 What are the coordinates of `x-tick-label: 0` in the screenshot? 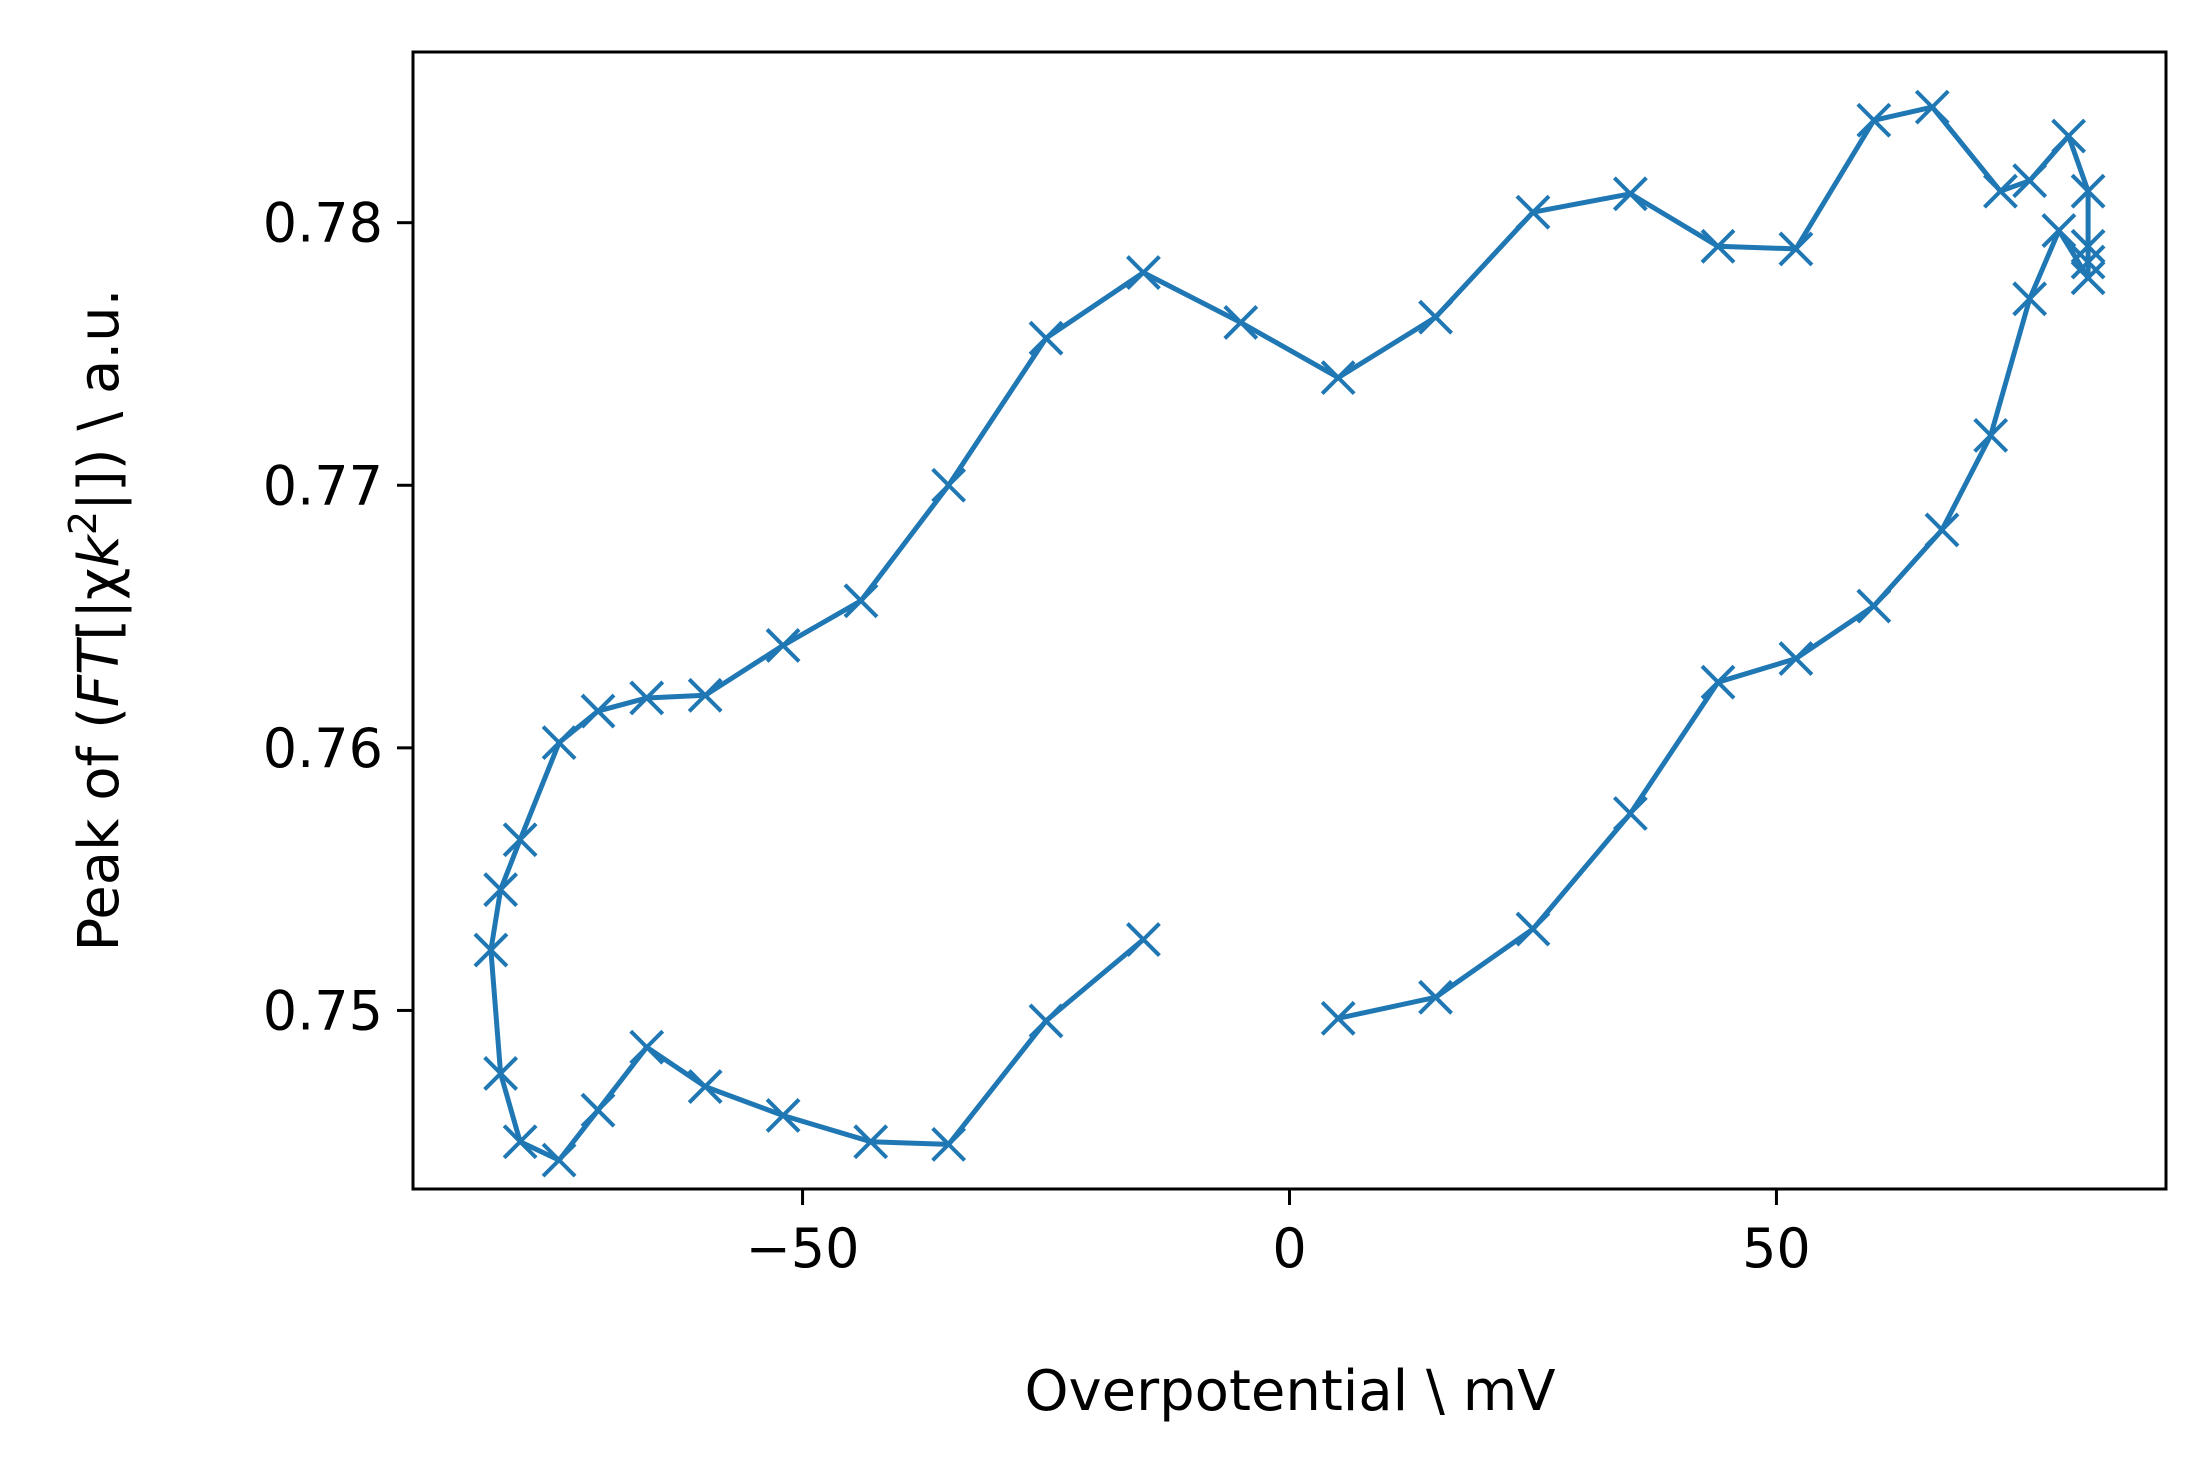 It's located at (1289, 1248).